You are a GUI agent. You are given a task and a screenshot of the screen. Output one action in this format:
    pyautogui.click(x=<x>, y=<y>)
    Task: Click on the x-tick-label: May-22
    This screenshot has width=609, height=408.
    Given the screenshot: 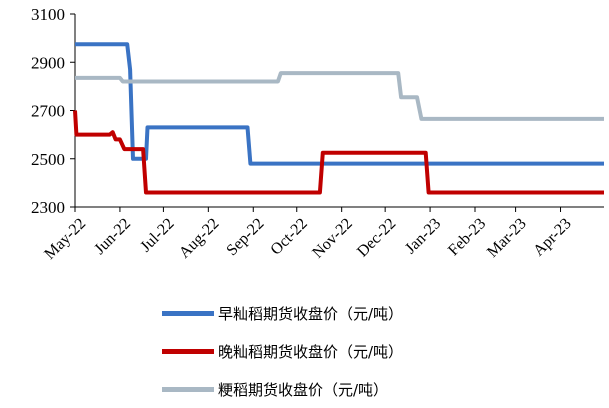 What is the action you would take?
    pyautogui.click(x=65, y=239)
    